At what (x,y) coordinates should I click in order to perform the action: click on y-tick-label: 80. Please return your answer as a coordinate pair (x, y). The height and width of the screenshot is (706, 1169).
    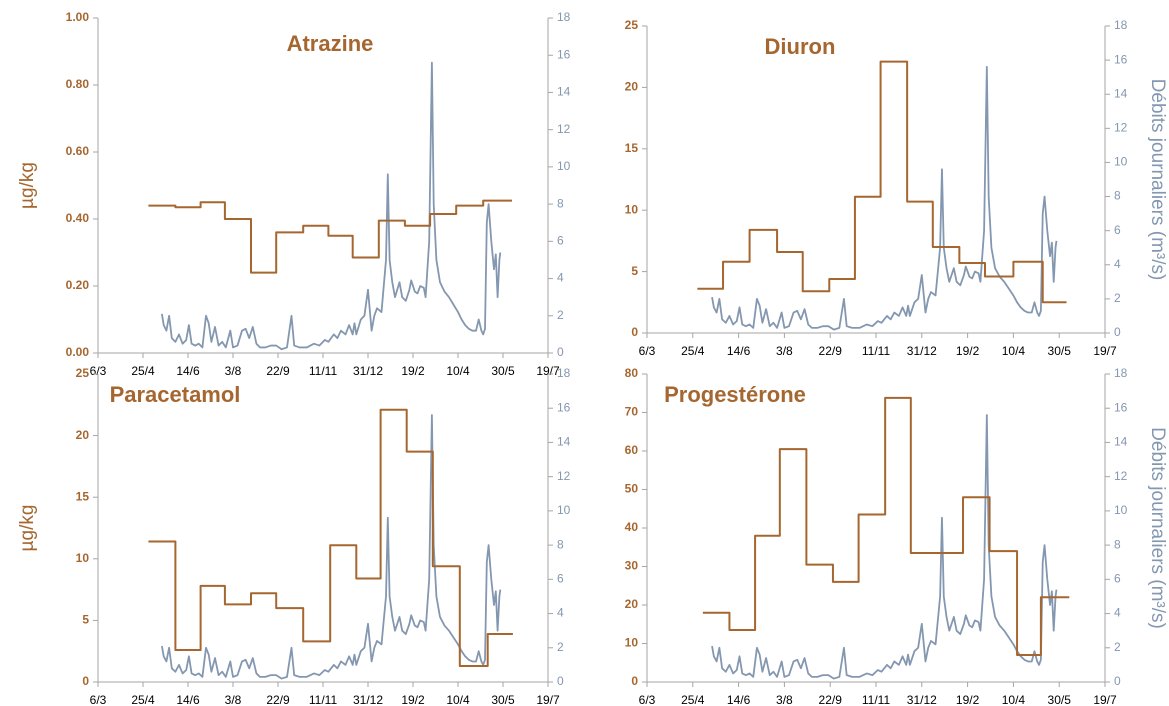
    Looking at the image, I should click on (632, 373).